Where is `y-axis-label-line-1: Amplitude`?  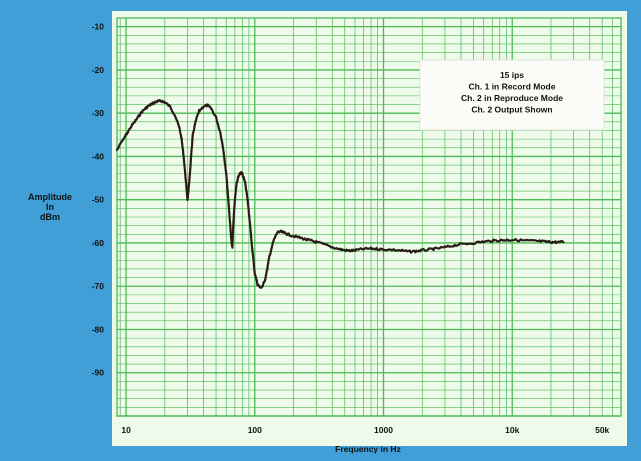
y-axis-label-line-1: Amplitude is located at coordinates (50, 197).